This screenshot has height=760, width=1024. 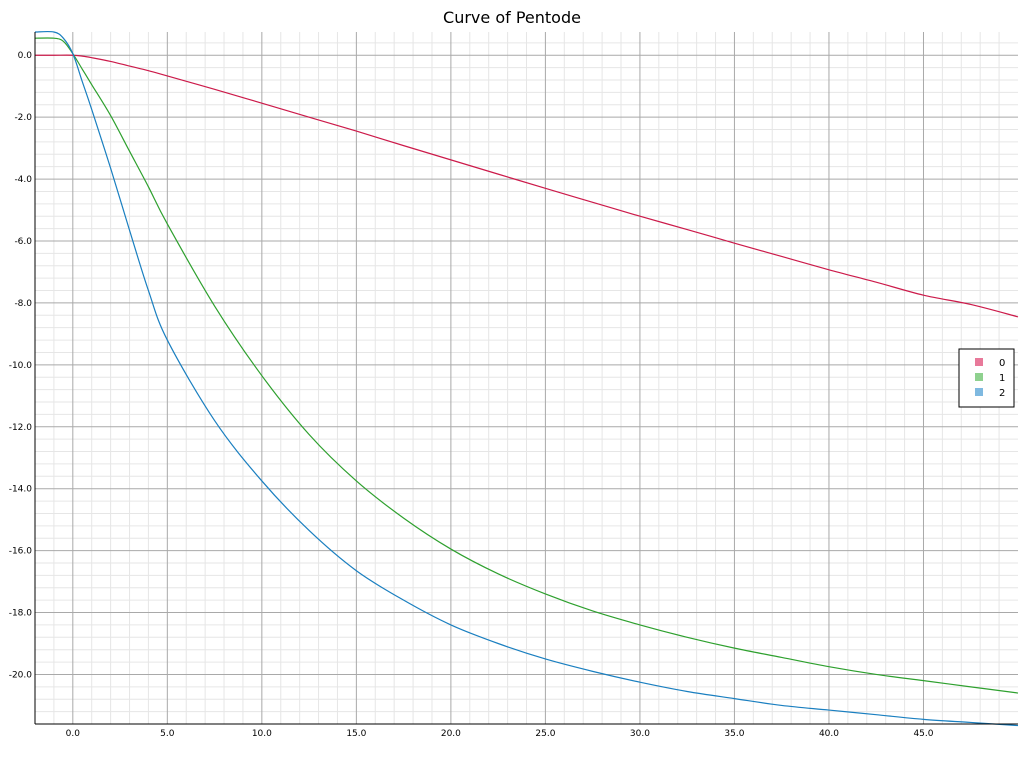 What do you see at coordinates (640, 734) in the screenshot?
I see `x-tick-label: 30.0` at bounding box center [640, 734].